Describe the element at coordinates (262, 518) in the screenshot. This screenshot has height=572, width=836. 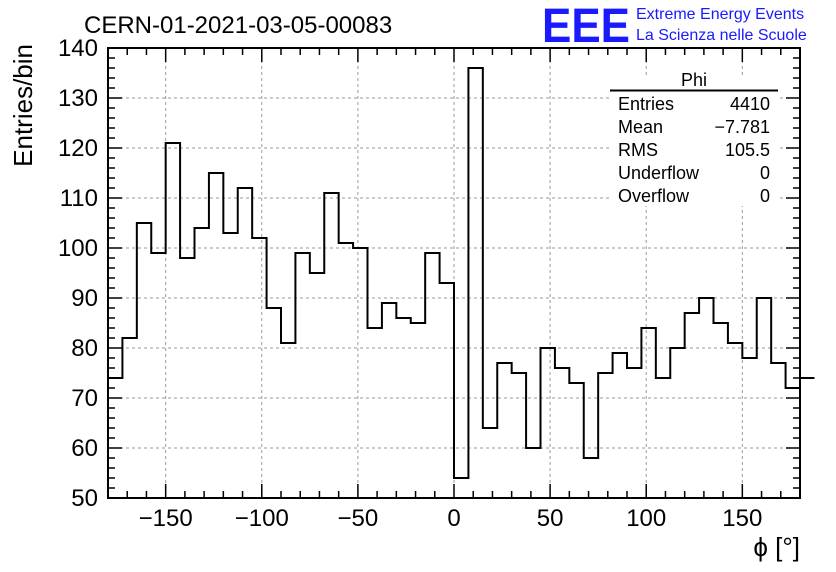
I see `x-tick-label: −100` at that location.